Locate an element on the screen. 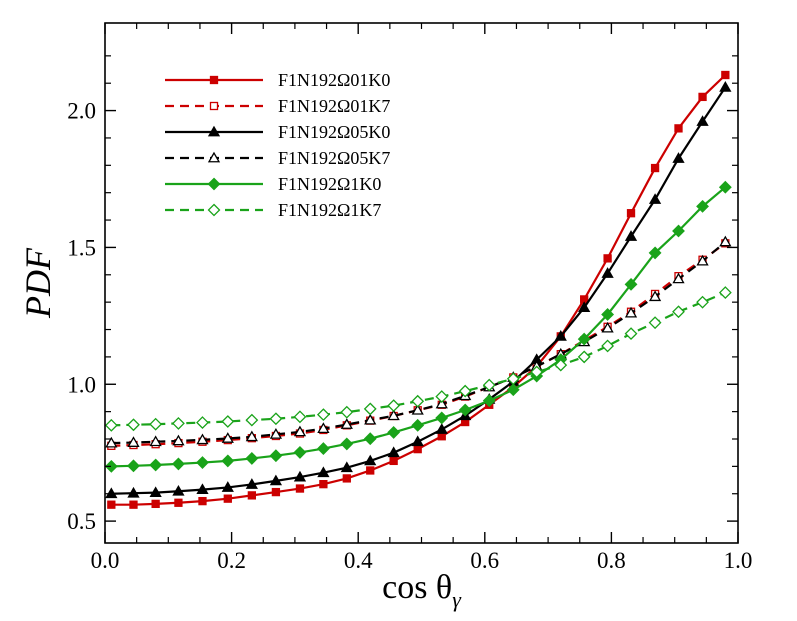  x-axis-label-text: cos θ is located at coordinates (417, 587).